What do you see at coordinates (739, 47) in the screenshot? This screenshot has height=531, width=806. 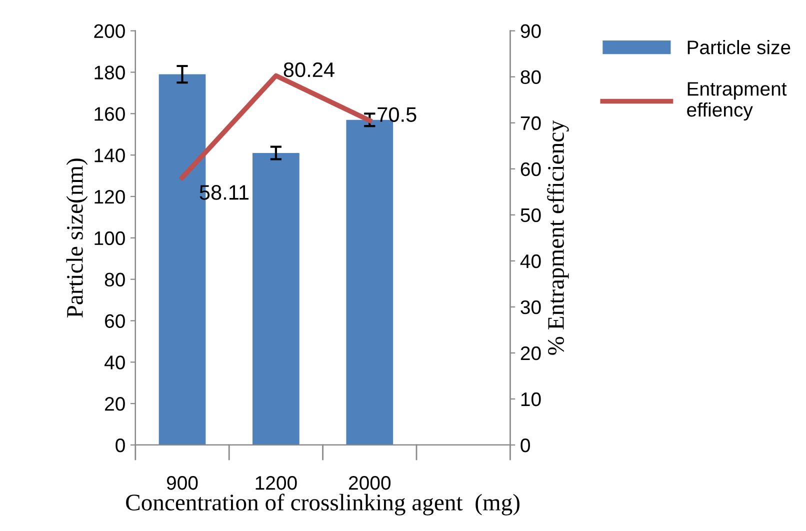 I see `legend-label: Particle size` at bounding box center [739, 47].